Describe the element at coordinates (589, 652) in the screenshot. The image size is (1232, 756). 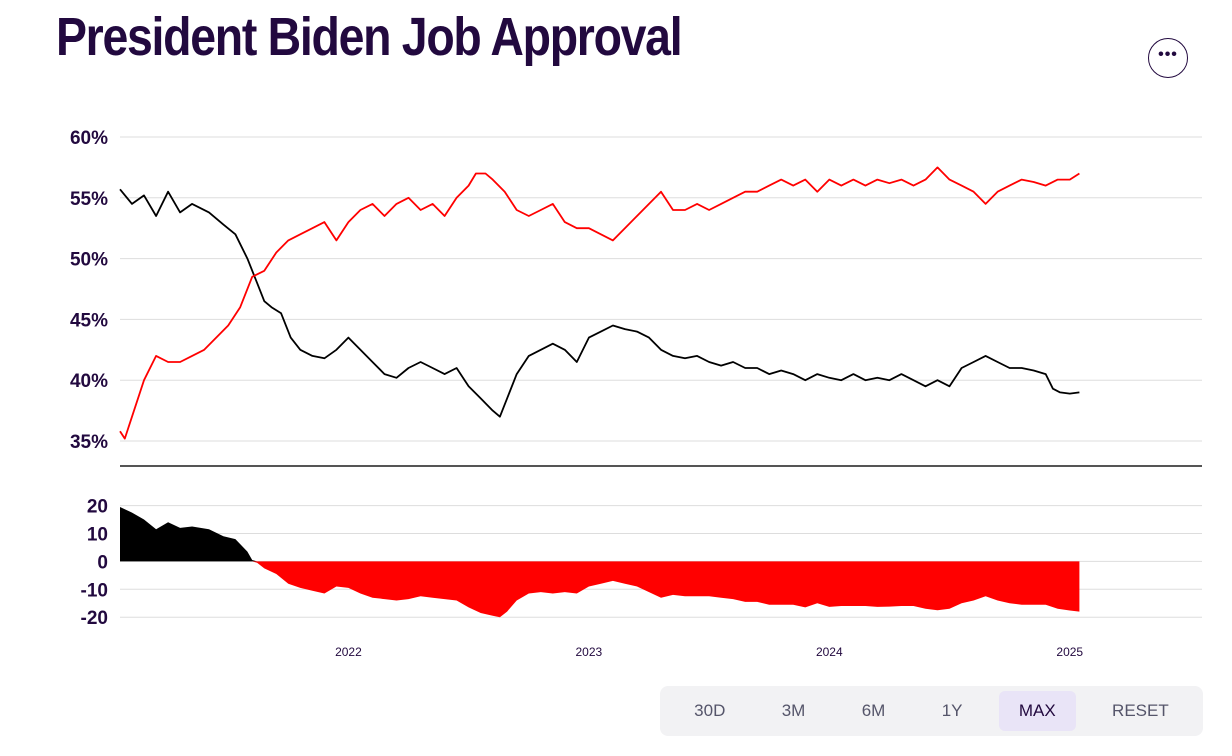
I see `x-tick-label: 2023` at that location.